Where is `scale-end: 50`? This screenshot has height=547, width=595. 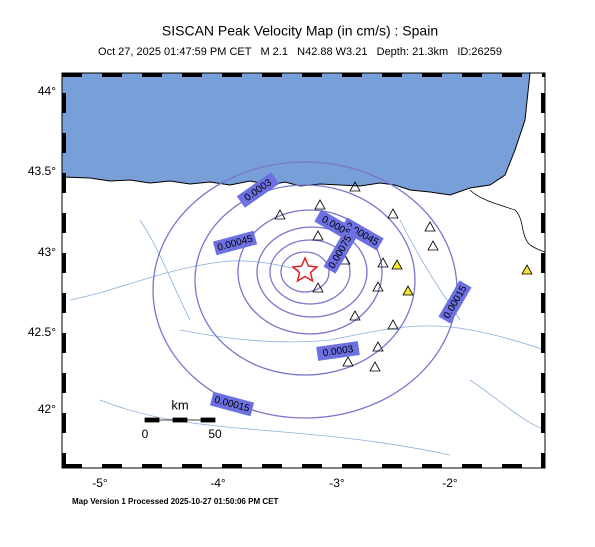 scale-end: 50 is located at coordinates (215, 434).